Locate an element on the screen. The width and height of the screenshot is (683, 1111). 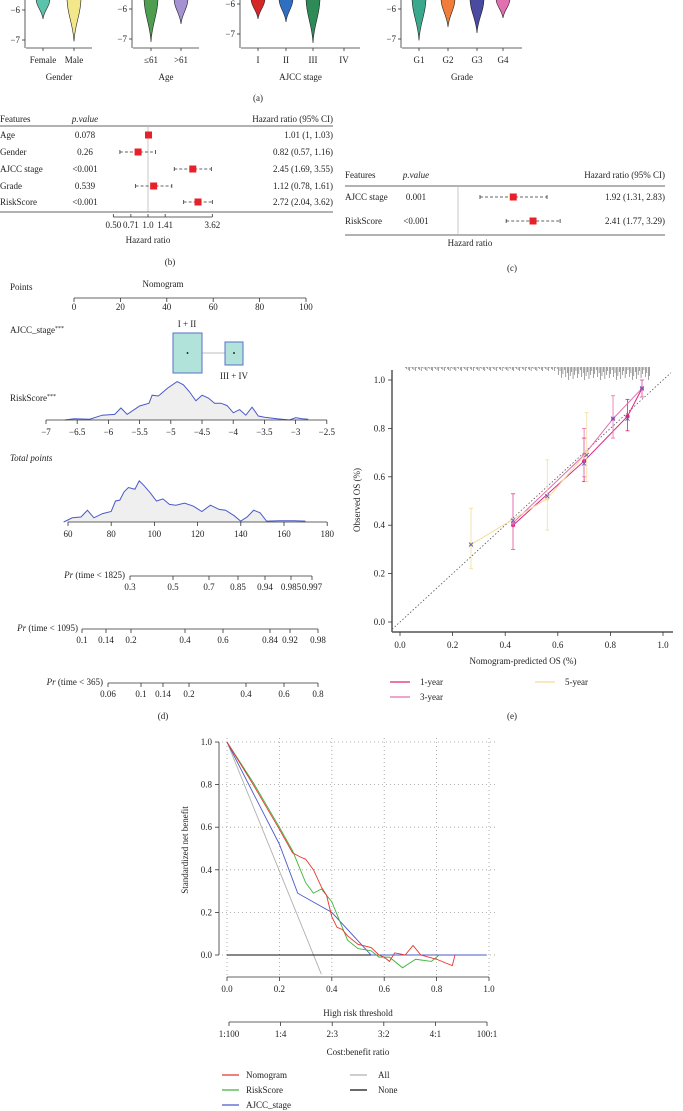
cost-benefit-title: Cost:benefit ratio is located at coordinates (358, 1052).